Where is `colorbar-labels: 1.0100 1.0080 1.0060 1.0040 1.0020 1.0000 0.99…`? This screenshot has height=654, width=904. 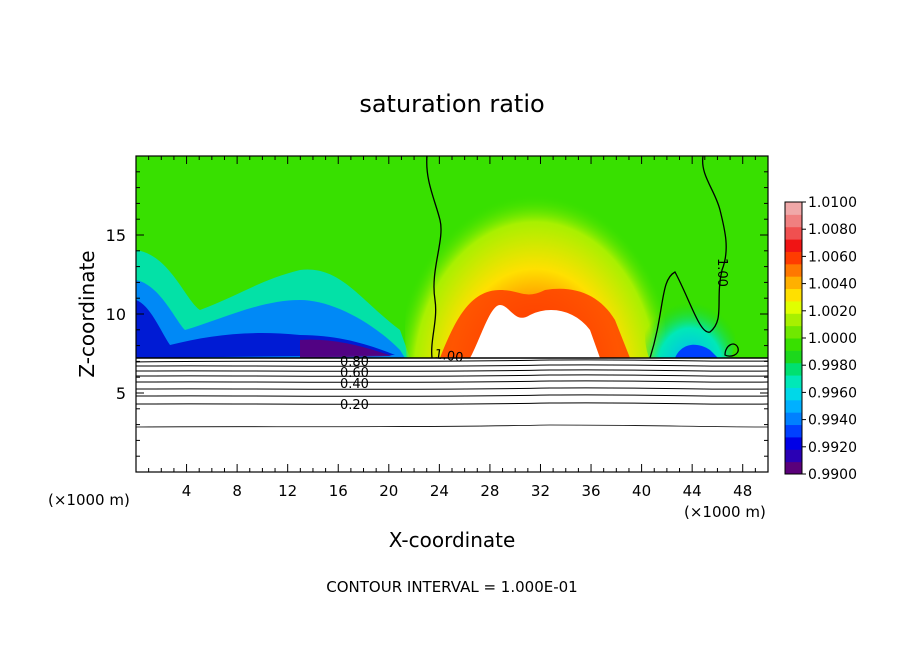
colorbar-labels: 1.0100 1.0080 1.0060 1.0040 1.0020 1.0000 0.99… is located at coordinates (829, 339).